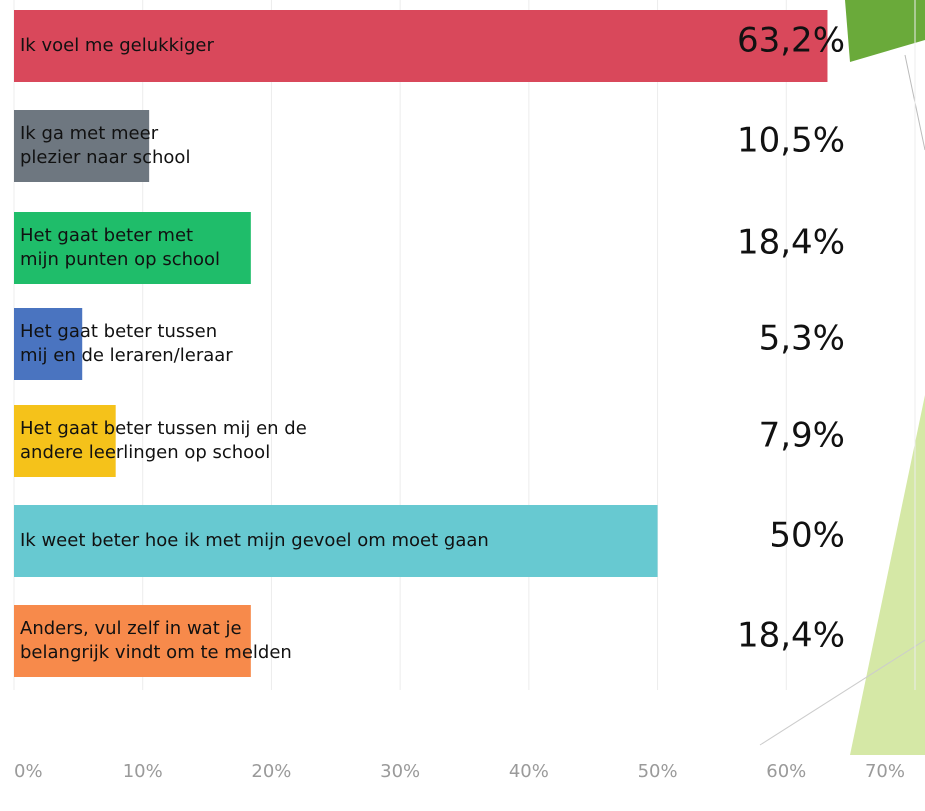  What do you see at coordinates (786, 771) in the screenshot?
I see `x-tick-label: 60%` at bounding box center [786, 771].